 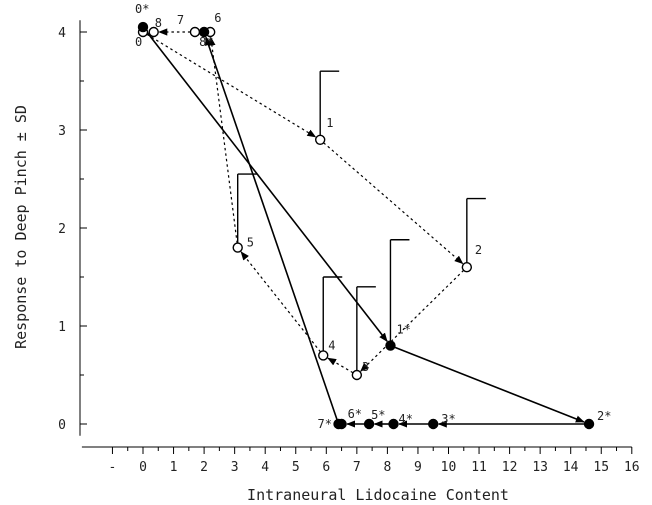 What do you see at coordinates (393, 424) in the screenshot?
I see `point-4*` at bounding box center [393, 424].